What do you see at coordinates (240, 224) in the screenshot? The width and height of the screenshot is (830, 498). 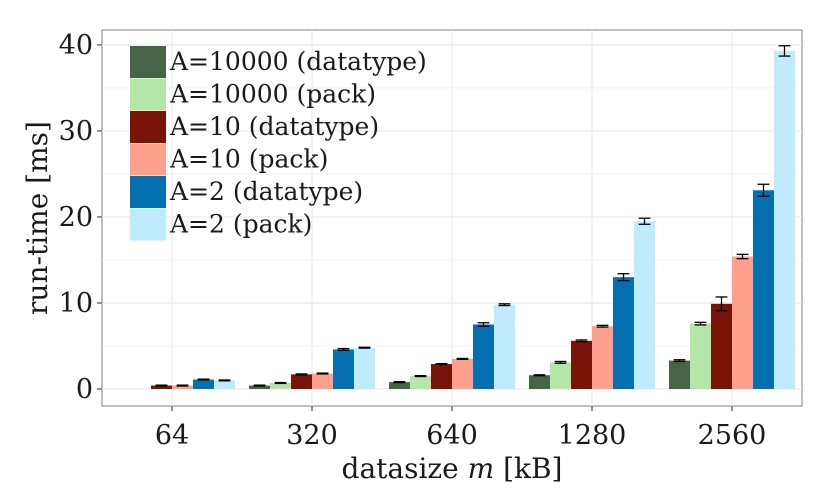 I see `legend-label: A=2 (pack)` at bounding box center [240, 224].